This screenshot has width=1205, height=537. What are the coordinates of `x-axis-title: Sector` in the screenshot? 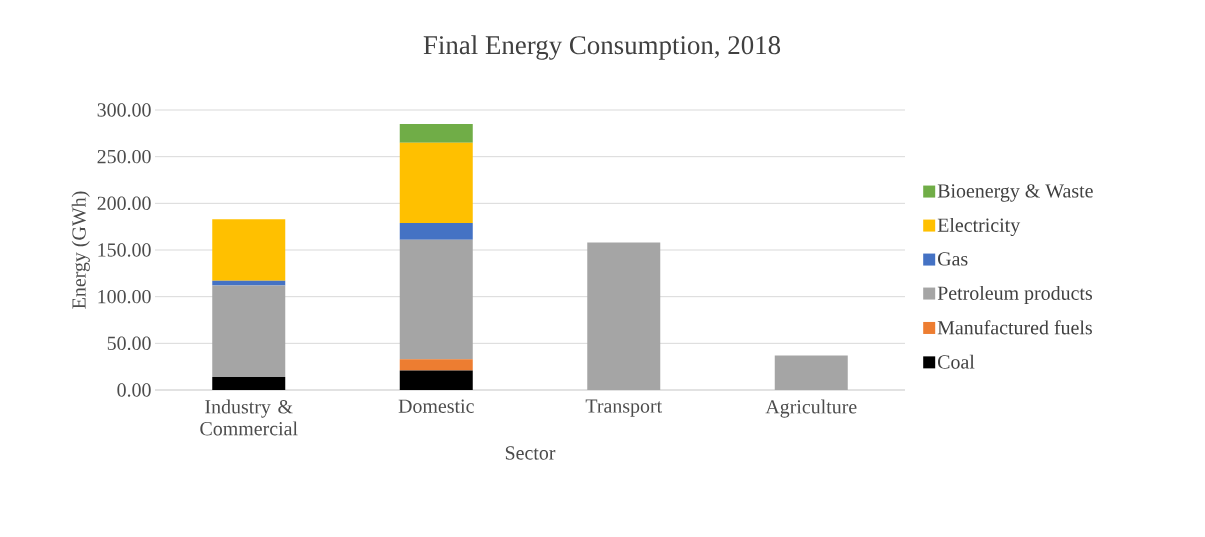 It's located at (530, 453).